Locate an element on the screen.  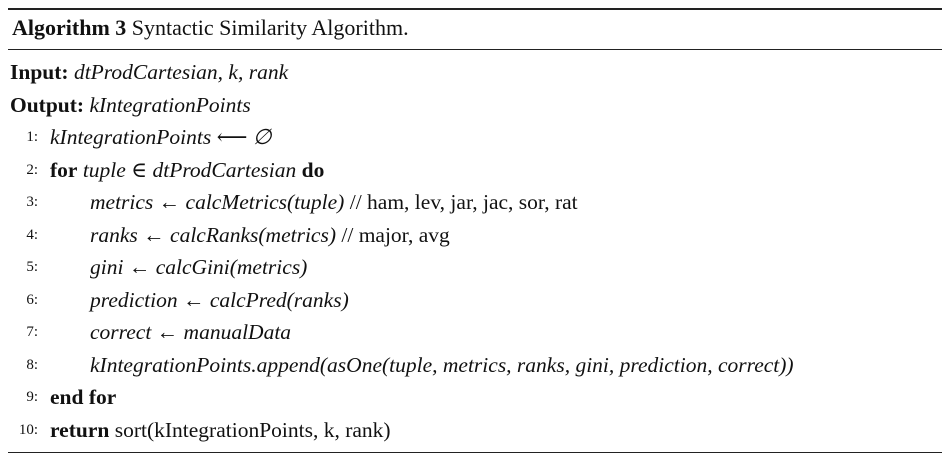
line-number: 7: is located at coordinates (32, 332).